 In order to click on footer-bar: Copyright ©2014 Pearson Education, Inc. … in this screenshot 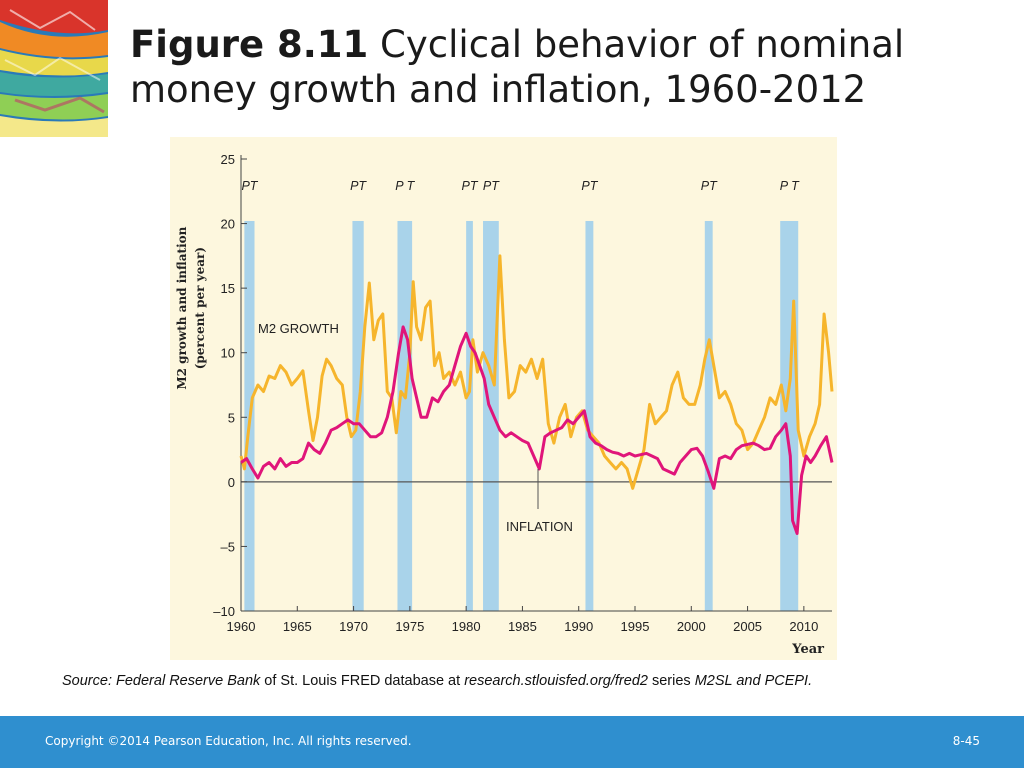, I will do `click(512, 742)`.